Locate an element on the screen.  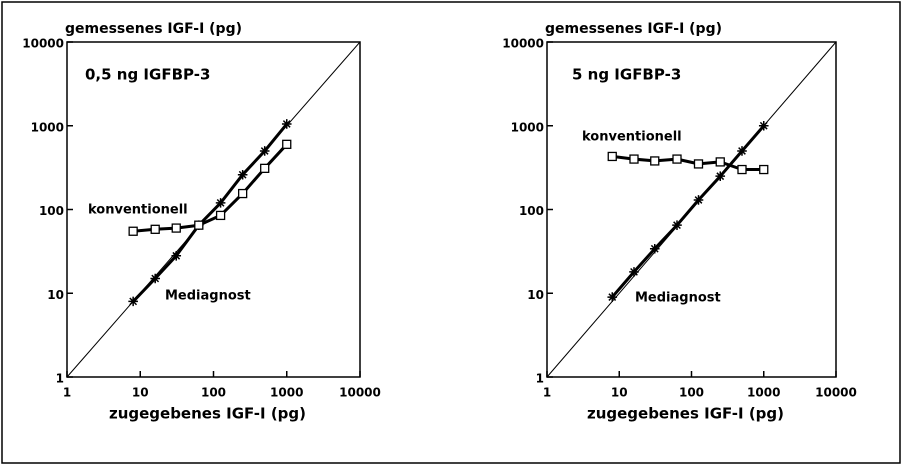
annotation: 5 ng IGFBP-3 is located at coordinates (626, 75).